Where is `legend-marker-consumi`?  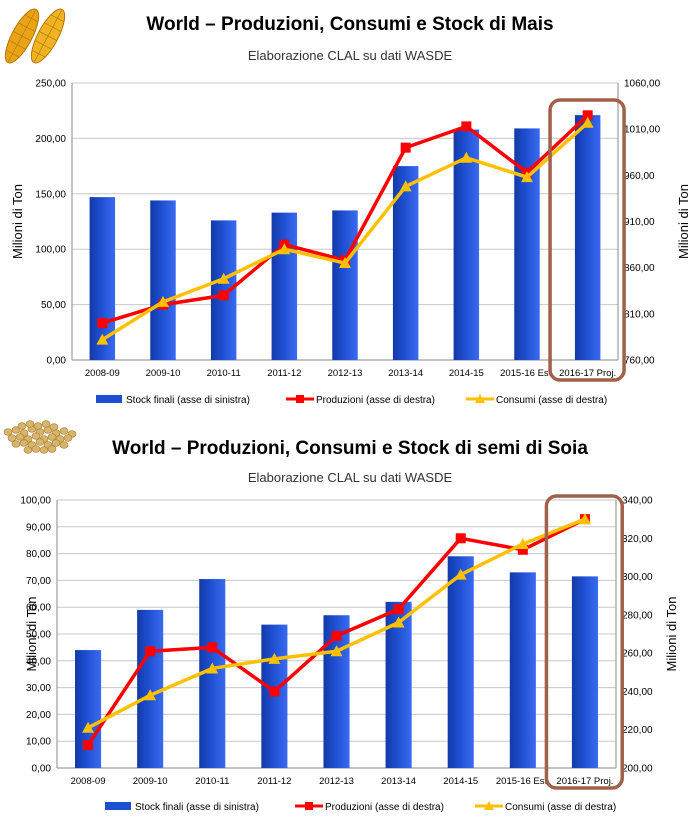
legend-marker-consumi is located at coordinates (489, 805).